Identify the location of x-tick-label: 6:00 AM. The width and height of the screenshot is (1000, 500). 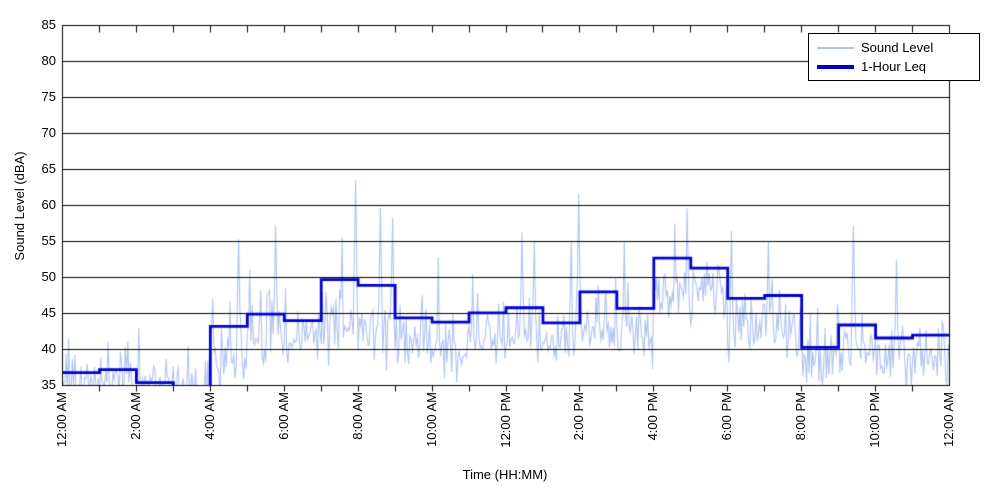
(283, 416).